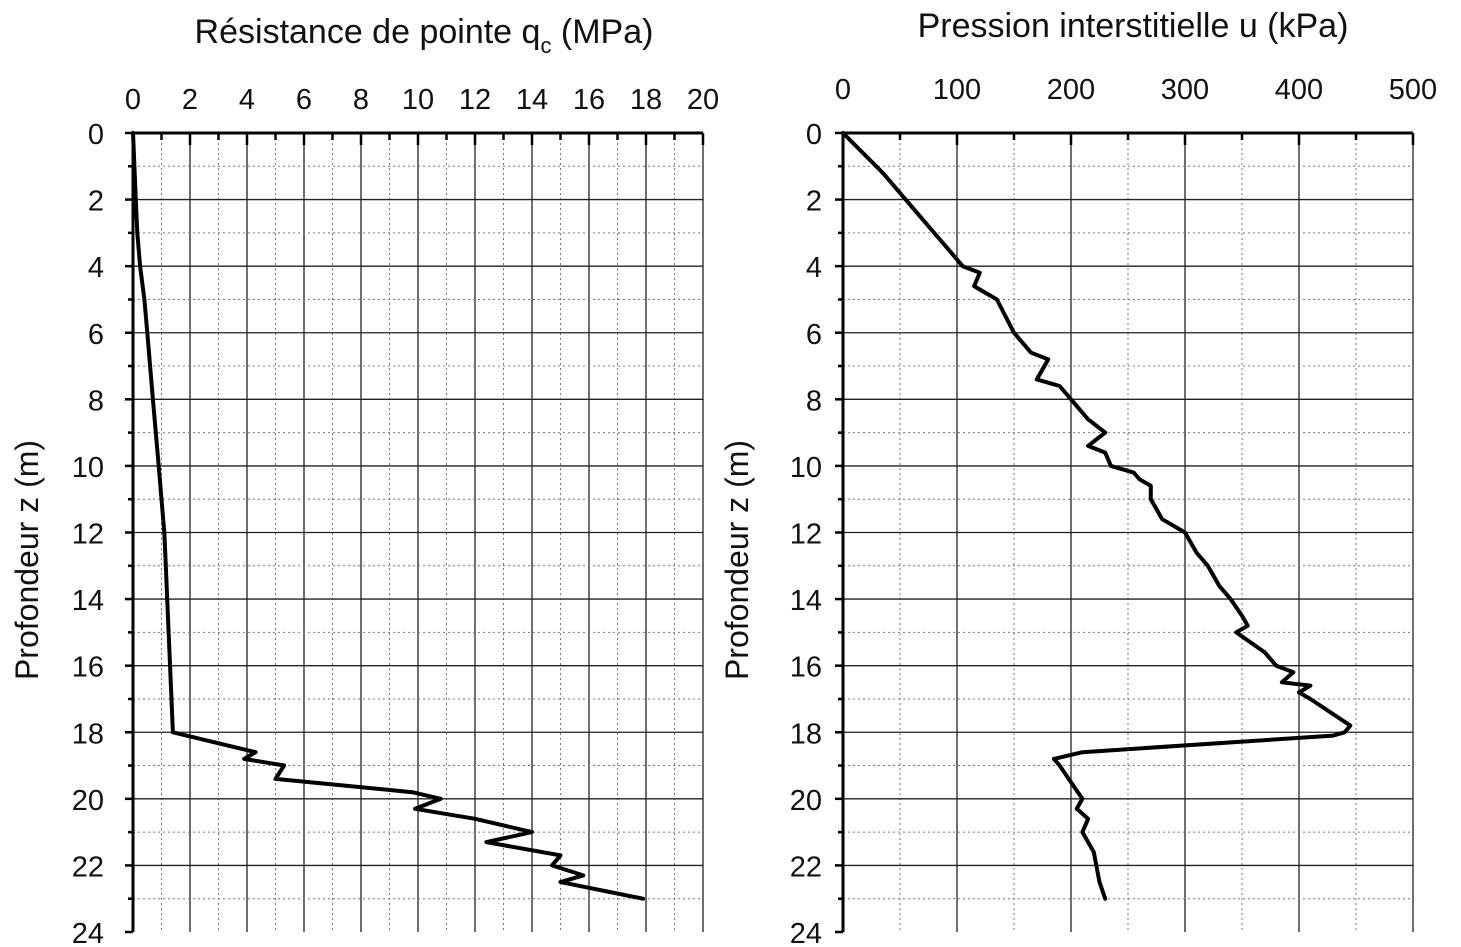 This screenshot has height=947, width=1461. Describe the element at coordinates (190, 100) in the screenshot. I see `x-tick-label: 2` at that location.